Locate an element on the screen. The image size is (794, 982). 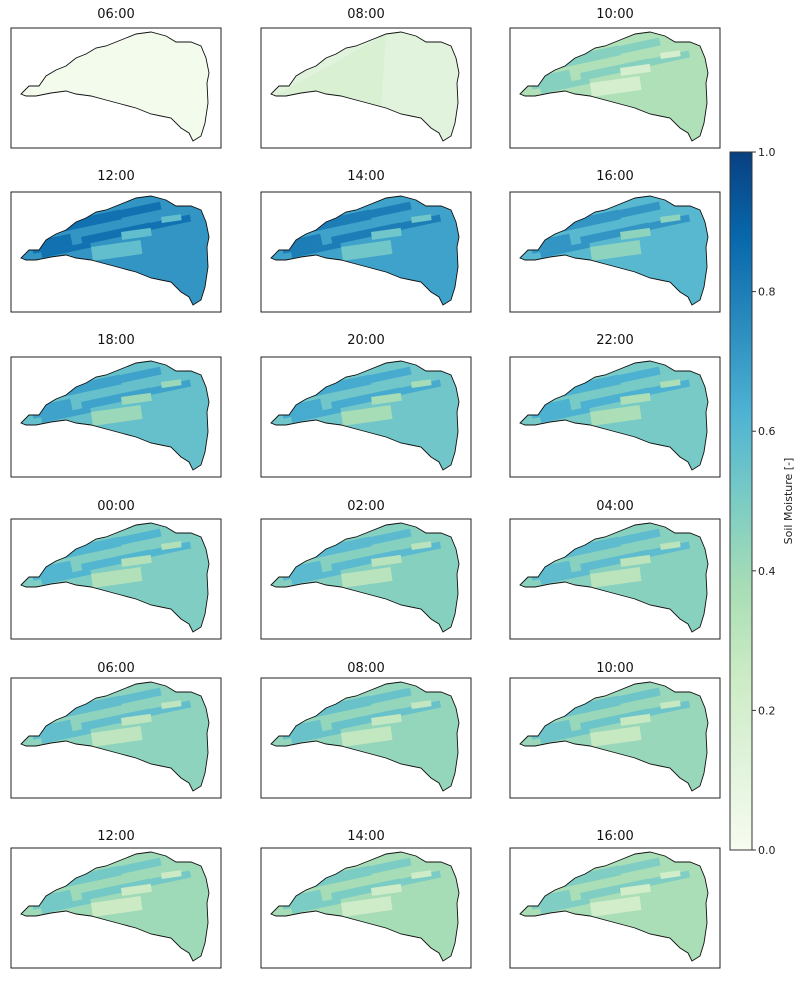
colorbar-tick-label: 0.6 is located at coordinates (767, 431).